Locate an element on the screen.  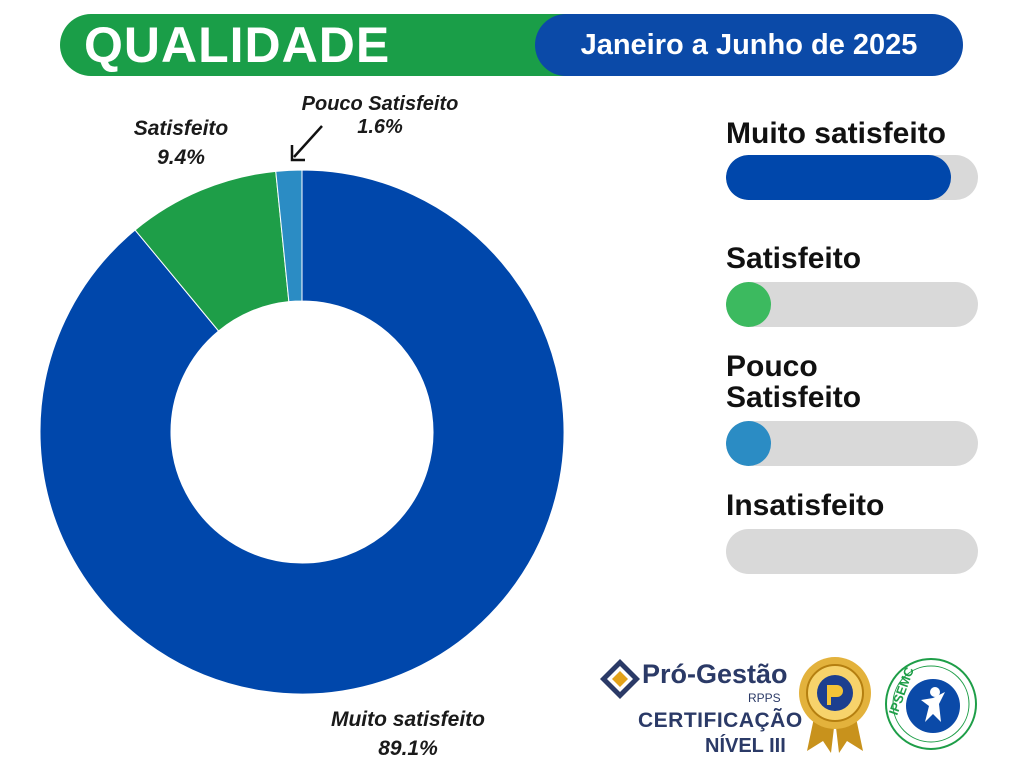
pouco-satisfeito-arrow-head is located at coordinates (297, 153).